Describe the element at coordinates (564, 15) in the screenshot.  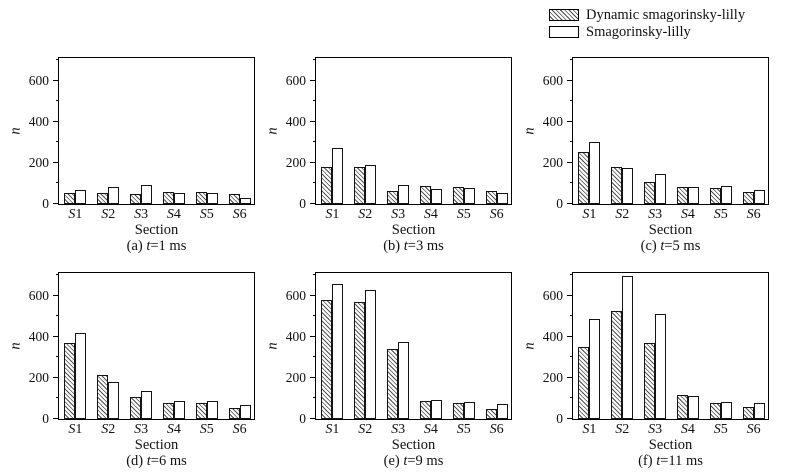
I see `hatched-swatch-icon` at that location.